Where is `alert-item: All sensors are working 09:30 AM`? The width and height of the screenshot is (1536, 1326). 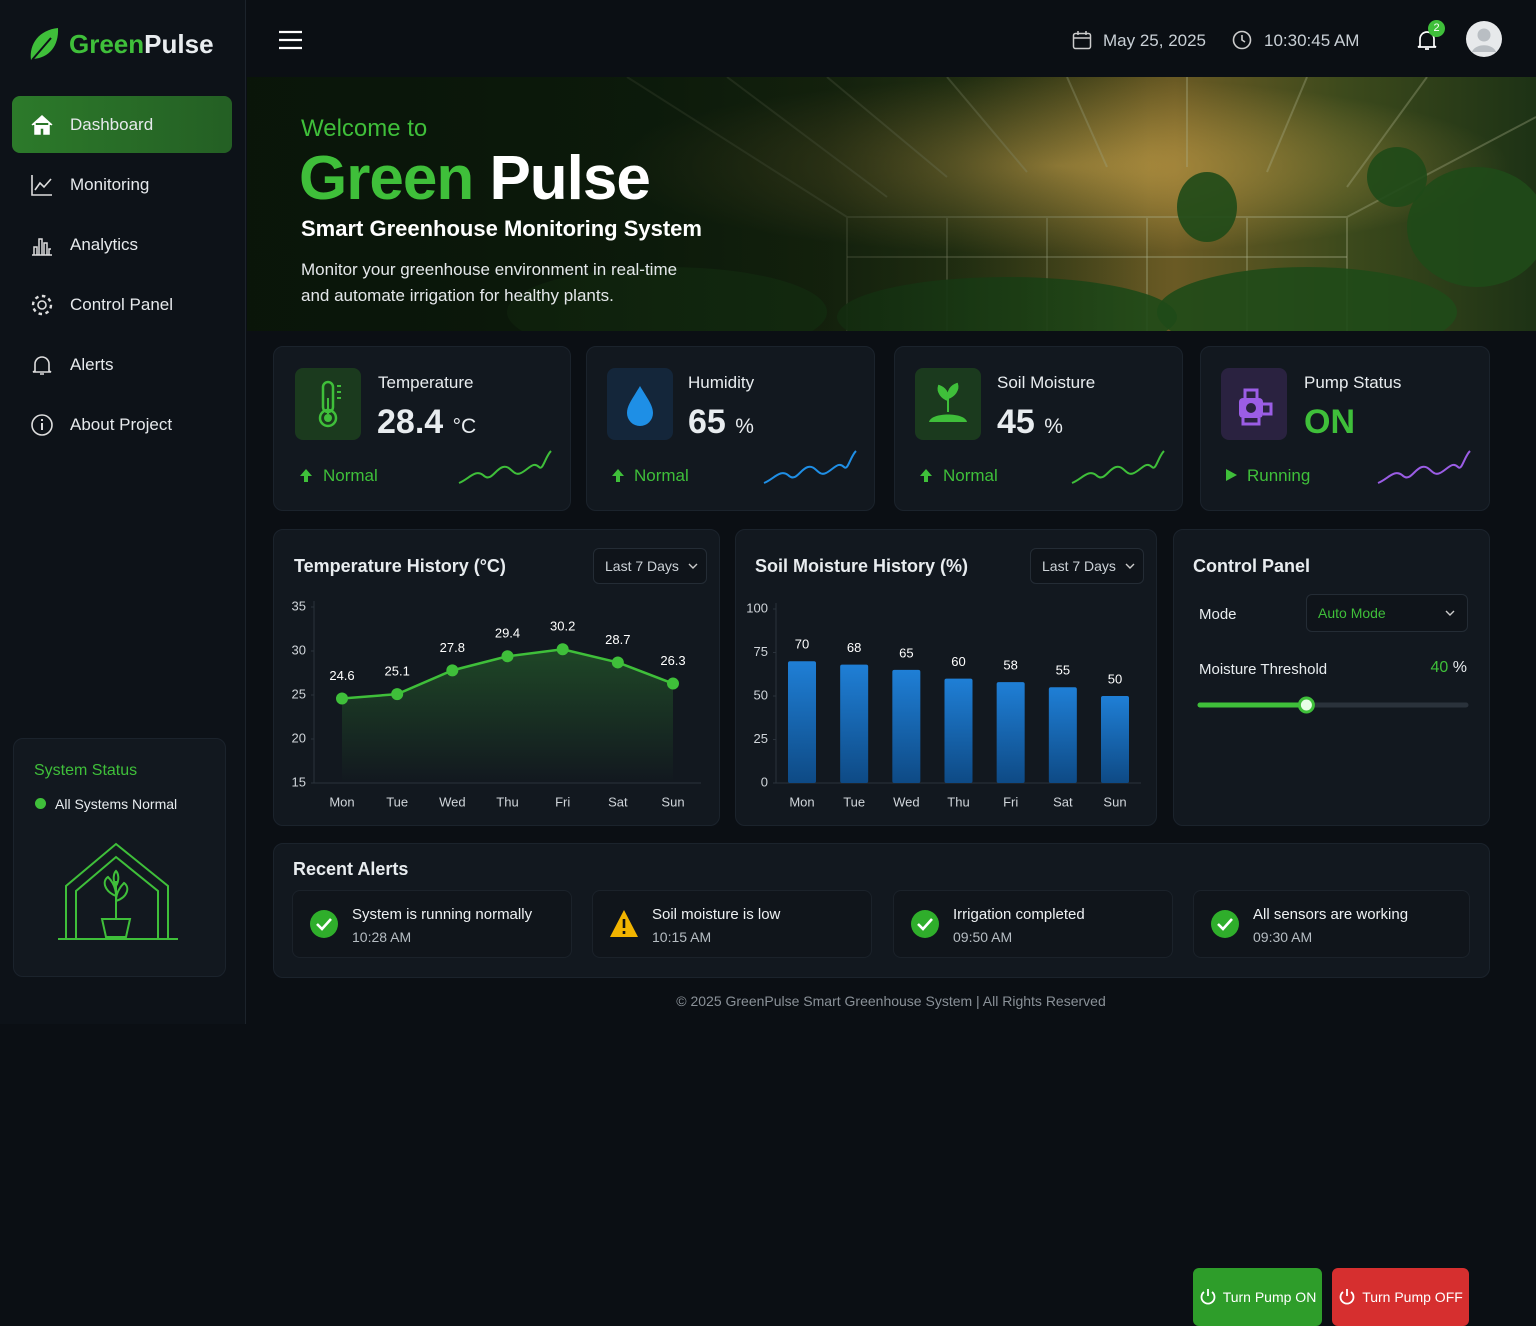 alert-item: All sensors are working 09:30 AM is located at coordinates (1331, 924).